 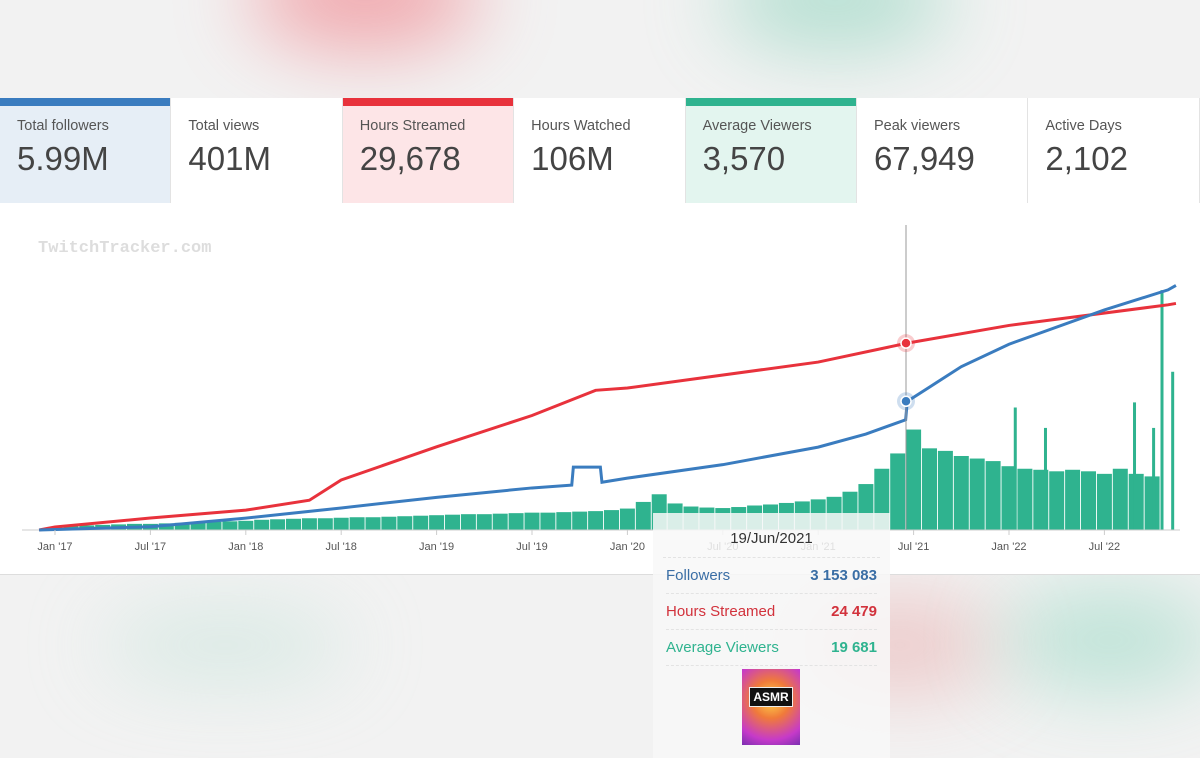 I want to click on x-tick-label: Jul '18, so click(x=340, y=547).